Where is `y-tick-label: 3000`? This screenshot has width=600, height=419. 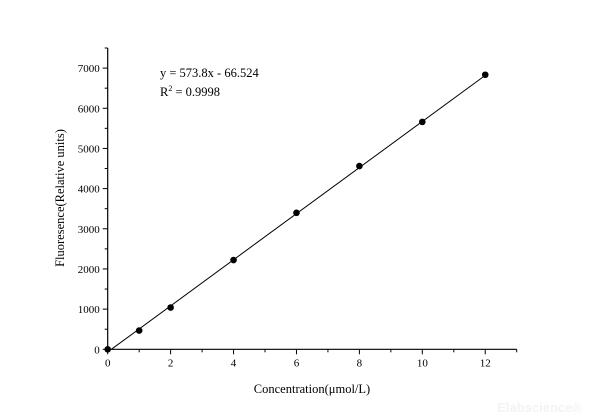 y-tick-label: 3000 is located at coordinates (89, 230).